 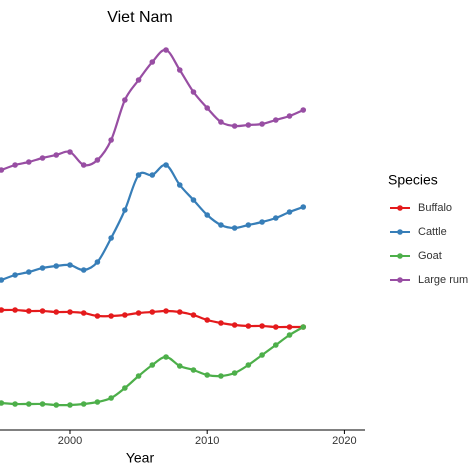 I want to click on legend-label: Buffalo, so click(x=435, y=208).